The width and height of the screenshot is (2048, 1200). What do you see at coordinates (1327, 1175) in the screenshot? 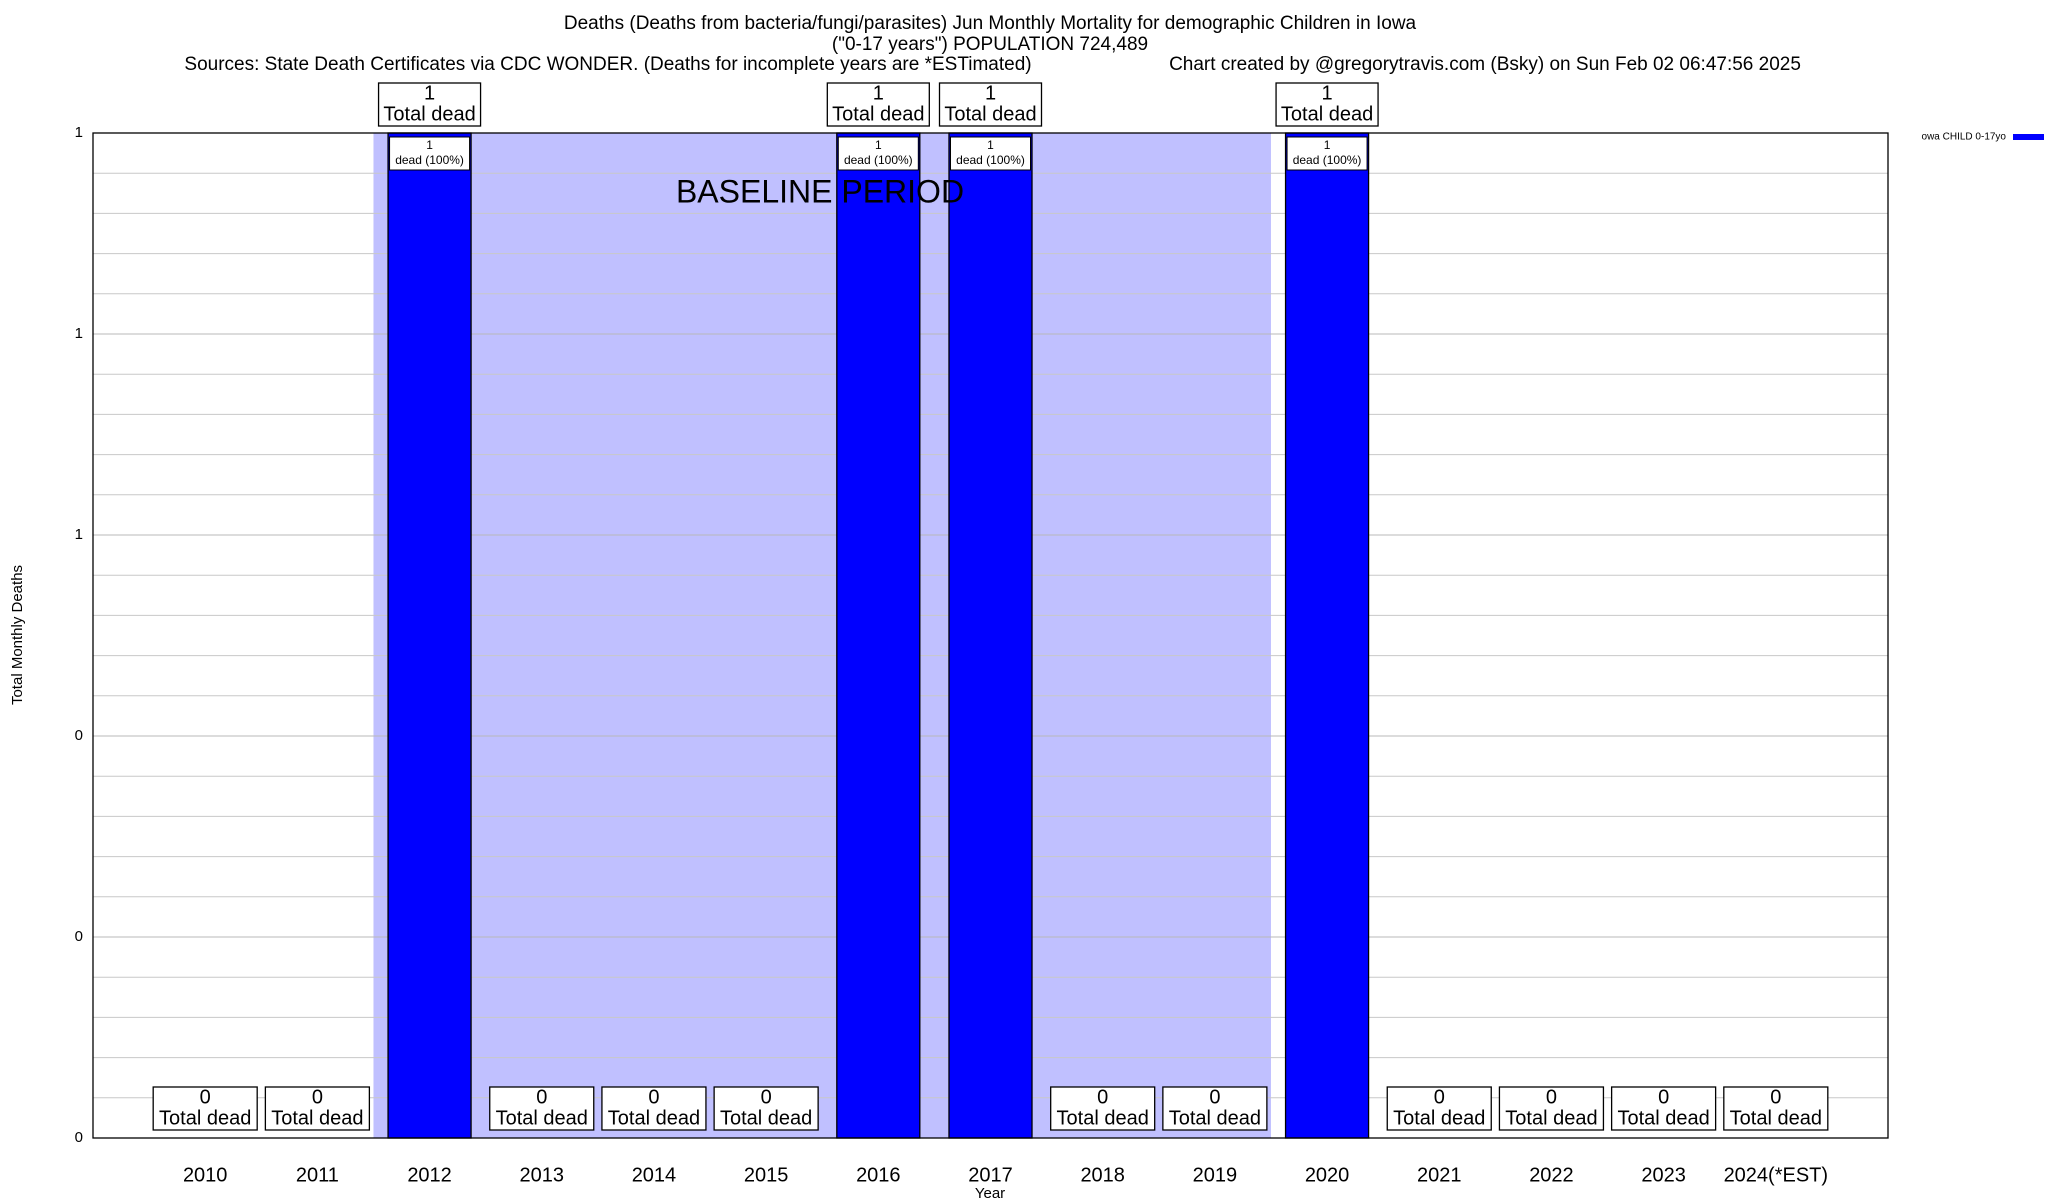
I see `x-tick-label: 2020` at bounding box center [1327, 1175].